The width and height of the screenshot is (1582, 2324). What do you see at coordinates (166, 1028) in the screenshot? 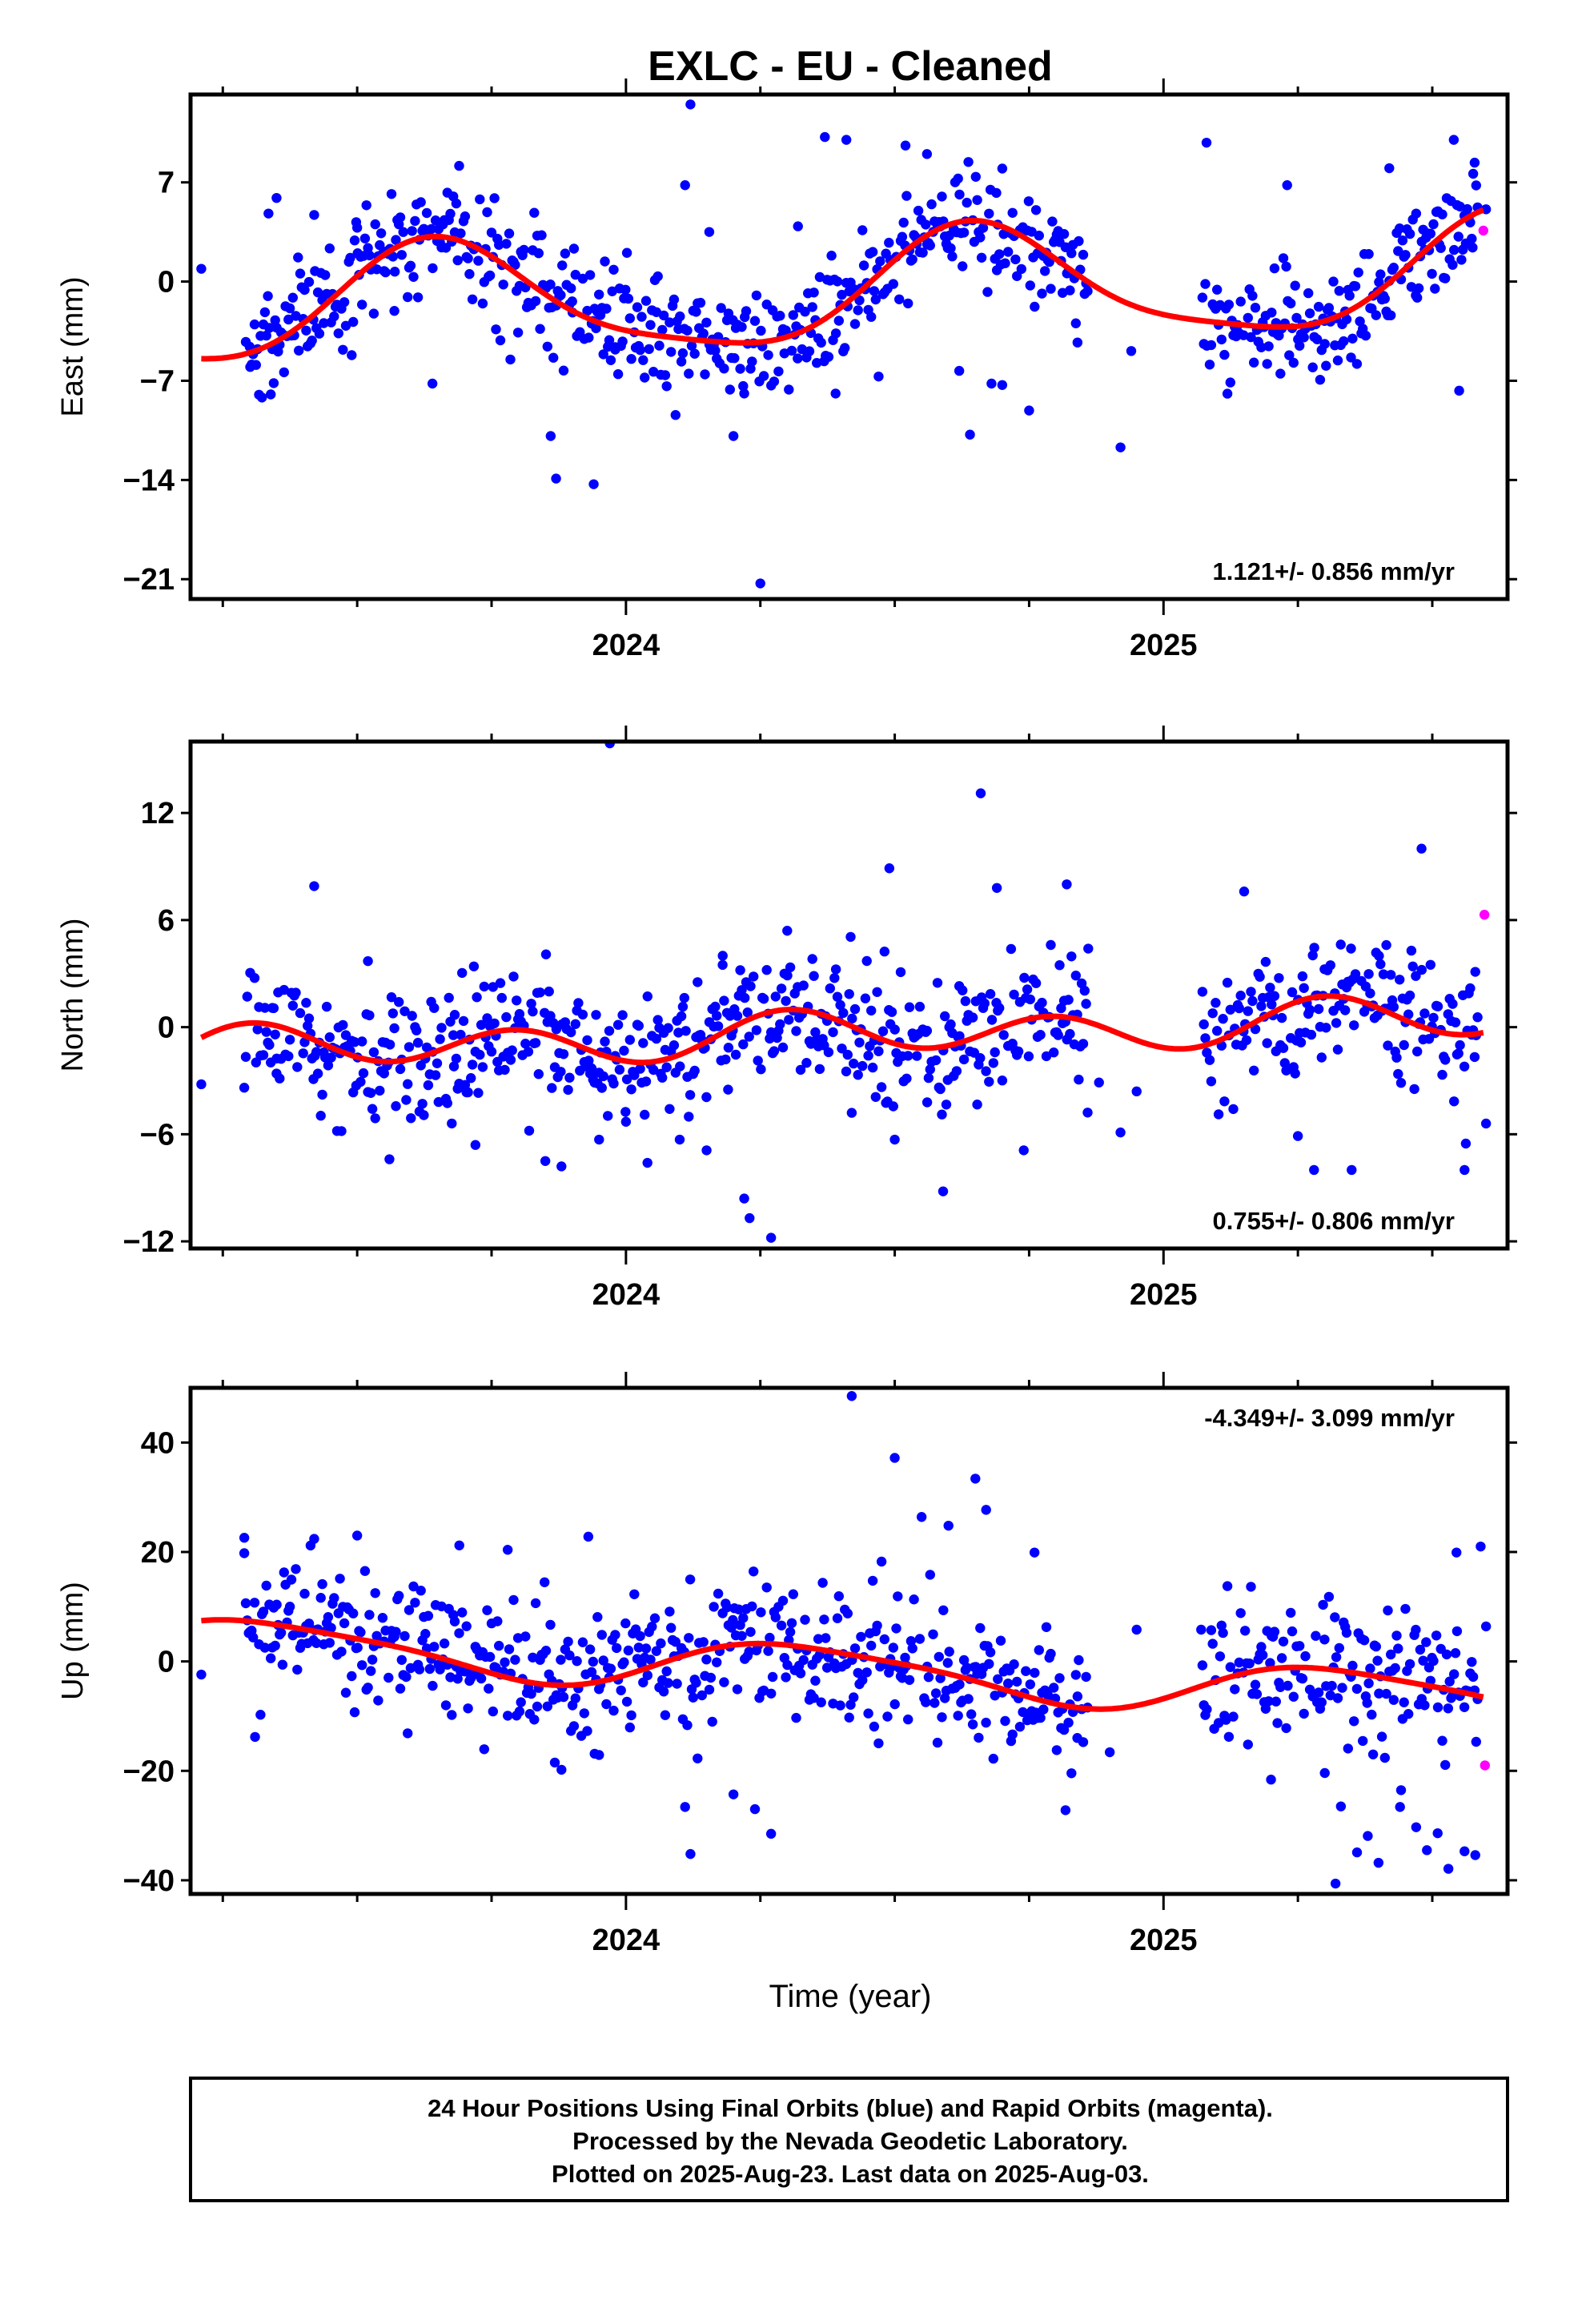
I see `y-tick-label: 0` at bounding box center [166, 1028].